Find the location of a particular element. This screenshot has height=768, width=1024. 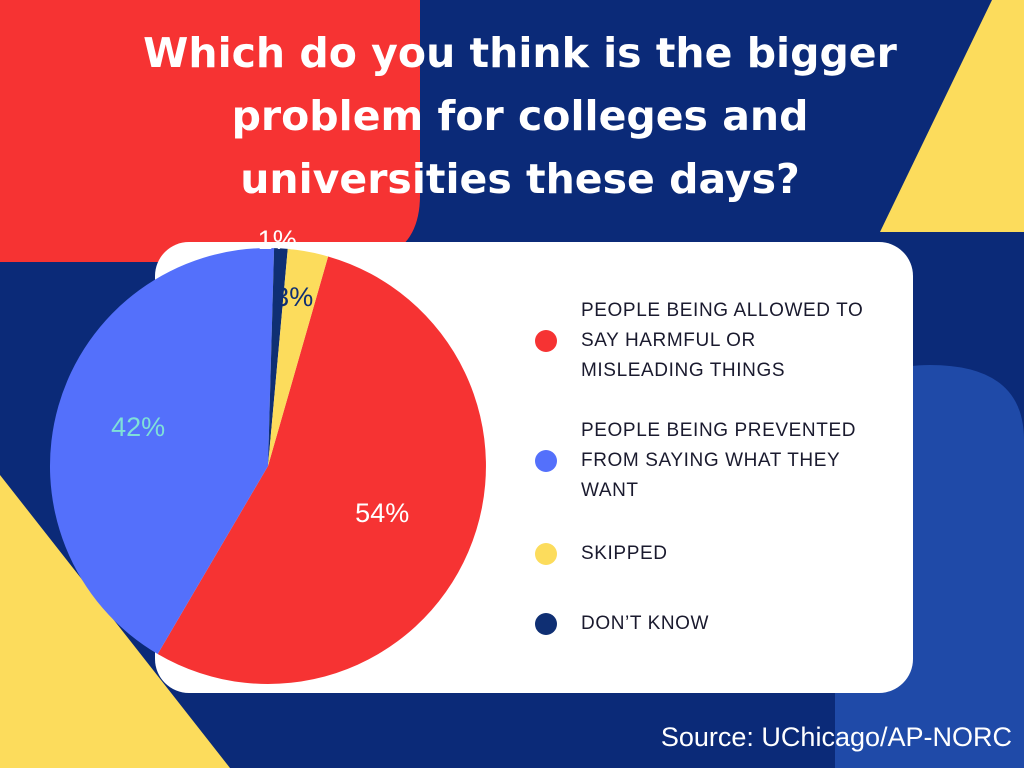

yellow-top-right-shape is located at coordinates (952, 116).